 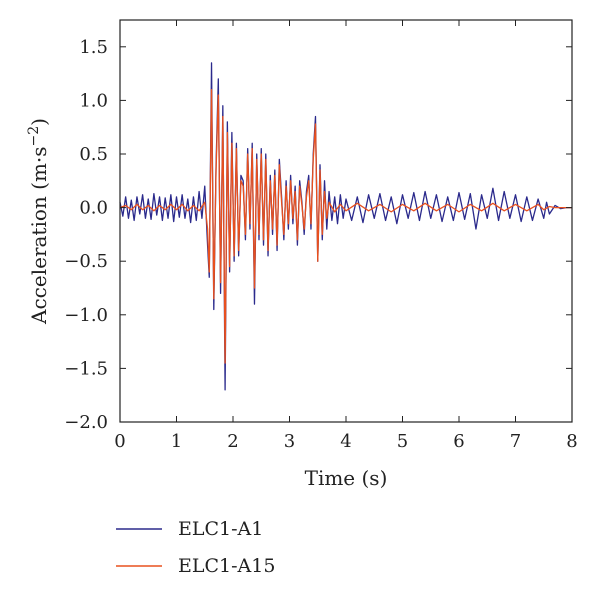 What do you see at coordinates (34, 136) in the screenshot?
I see `y-axis-label-superscript: −2` at bounding box center [34, 136].